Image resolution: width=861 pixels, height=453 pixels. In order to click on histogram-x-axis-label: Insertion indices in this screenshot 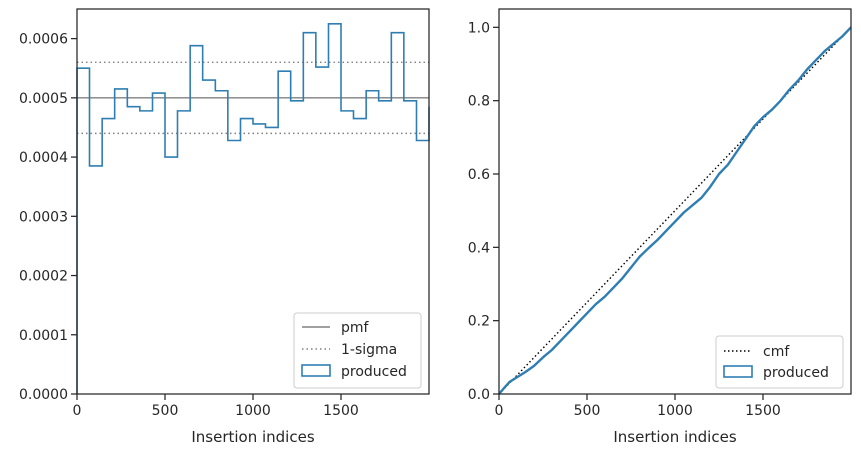, I will do `click(252, 437)`.